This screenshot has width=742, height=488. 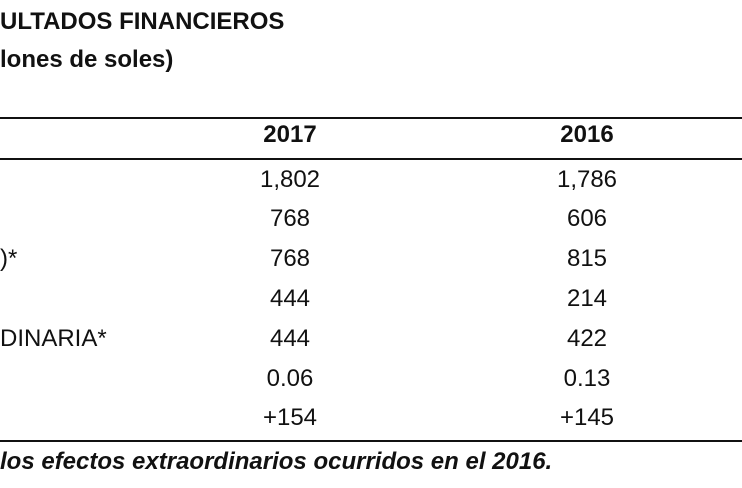 What do you see at coordinates (587, 298) in the screenshot?
I see `cell-2016: 214` at bounding box center [587, 298].